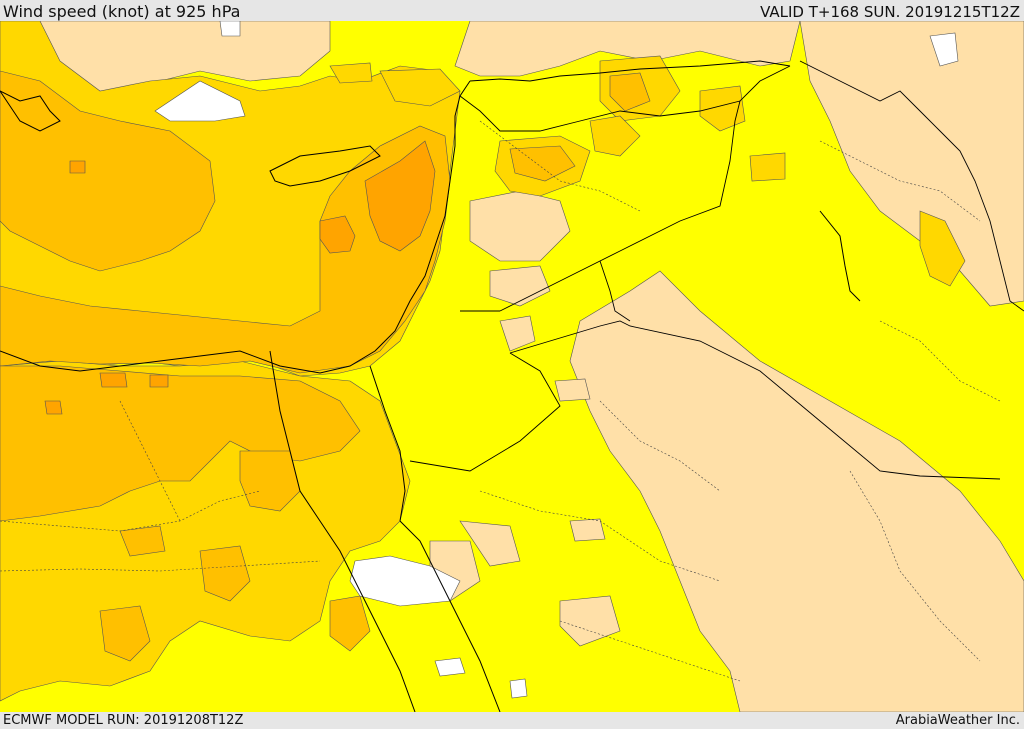 The height and width of the screenshot is (729, 1024). Describe the element at coordinates (123, 720) in the screenshot. I see `model-run-label: ECMWF MODEL RUN: 20191208T12Z` at that location.